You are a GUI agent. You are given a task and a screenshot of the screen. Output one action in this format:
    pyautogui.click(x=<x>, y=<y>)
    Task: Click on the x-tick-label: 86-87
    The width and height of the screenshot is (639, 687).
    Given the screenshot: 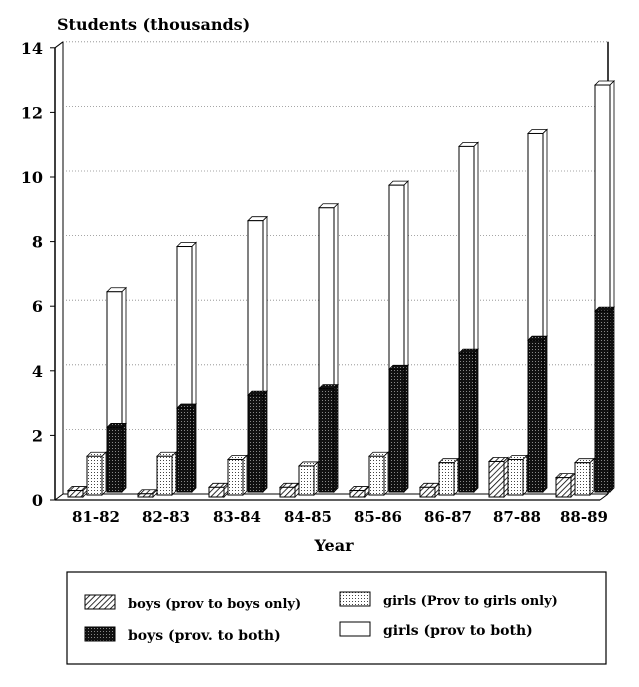 What is the action you would take?
    pyautogui.click(x=448, y=517)
    